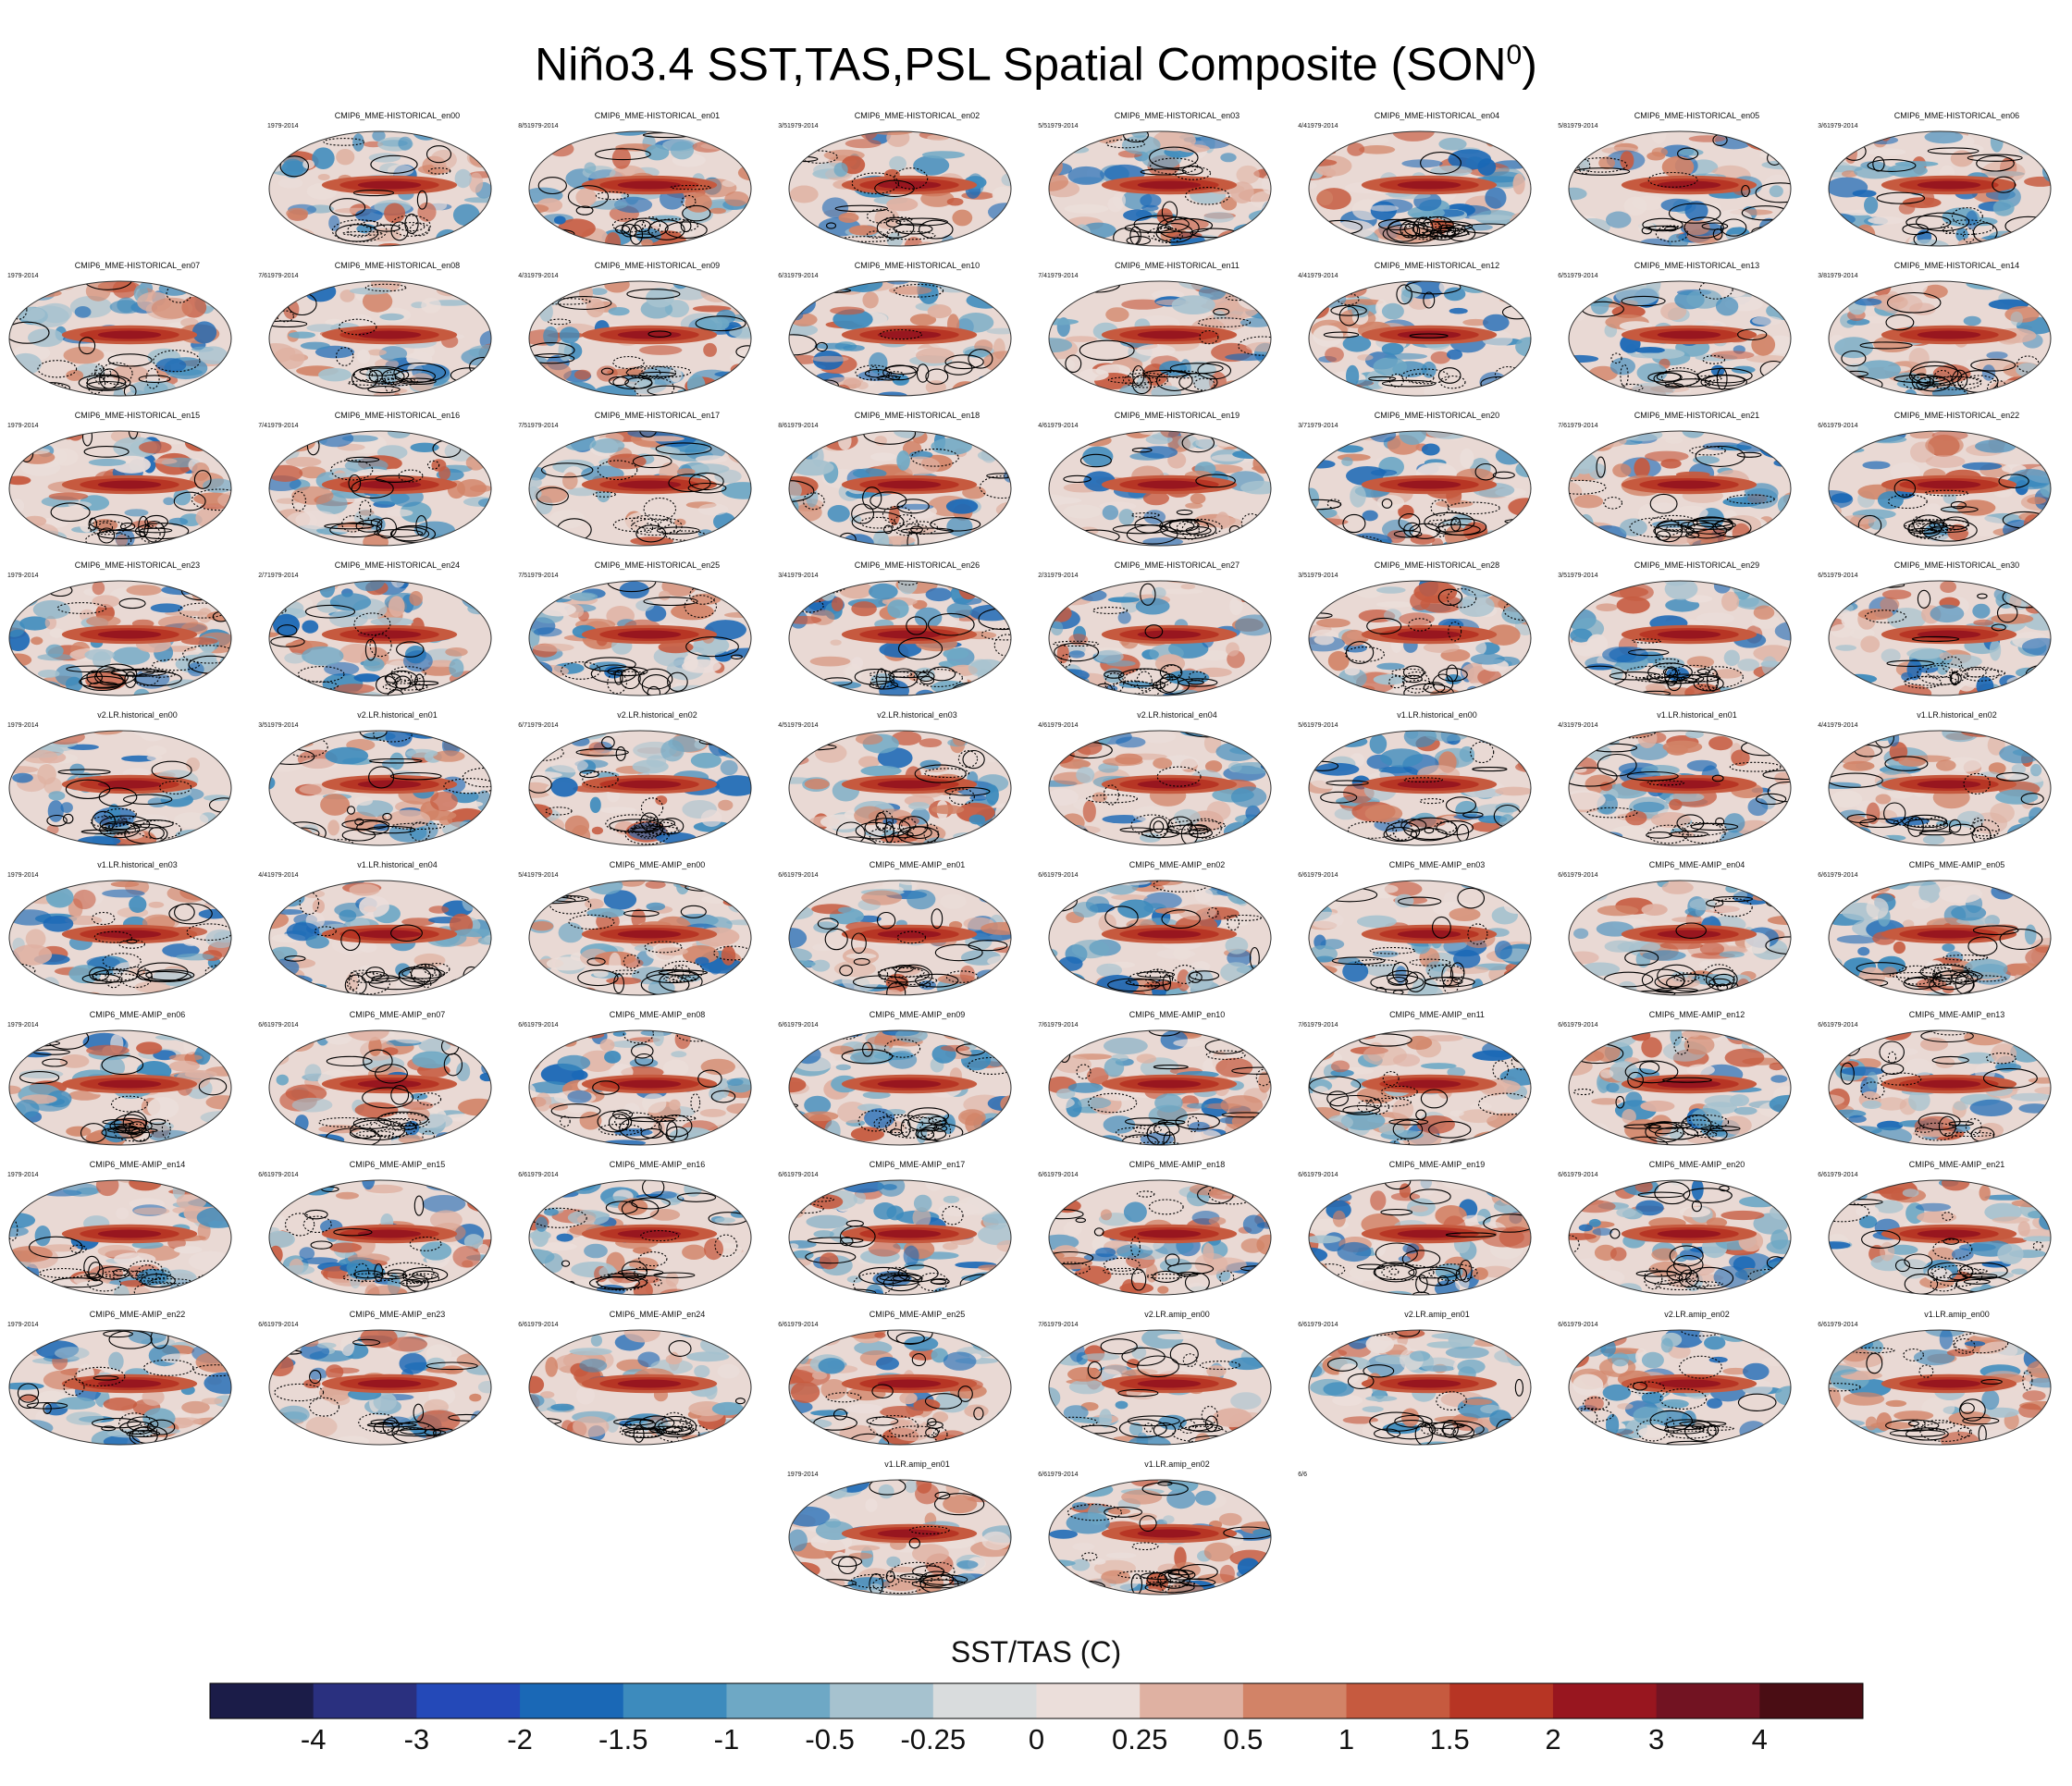  Describe the element at coordinates (137, 415) in the screenshot. I see `panel-title: CMIP6_MME-HISTORICAL_en15` at that location.